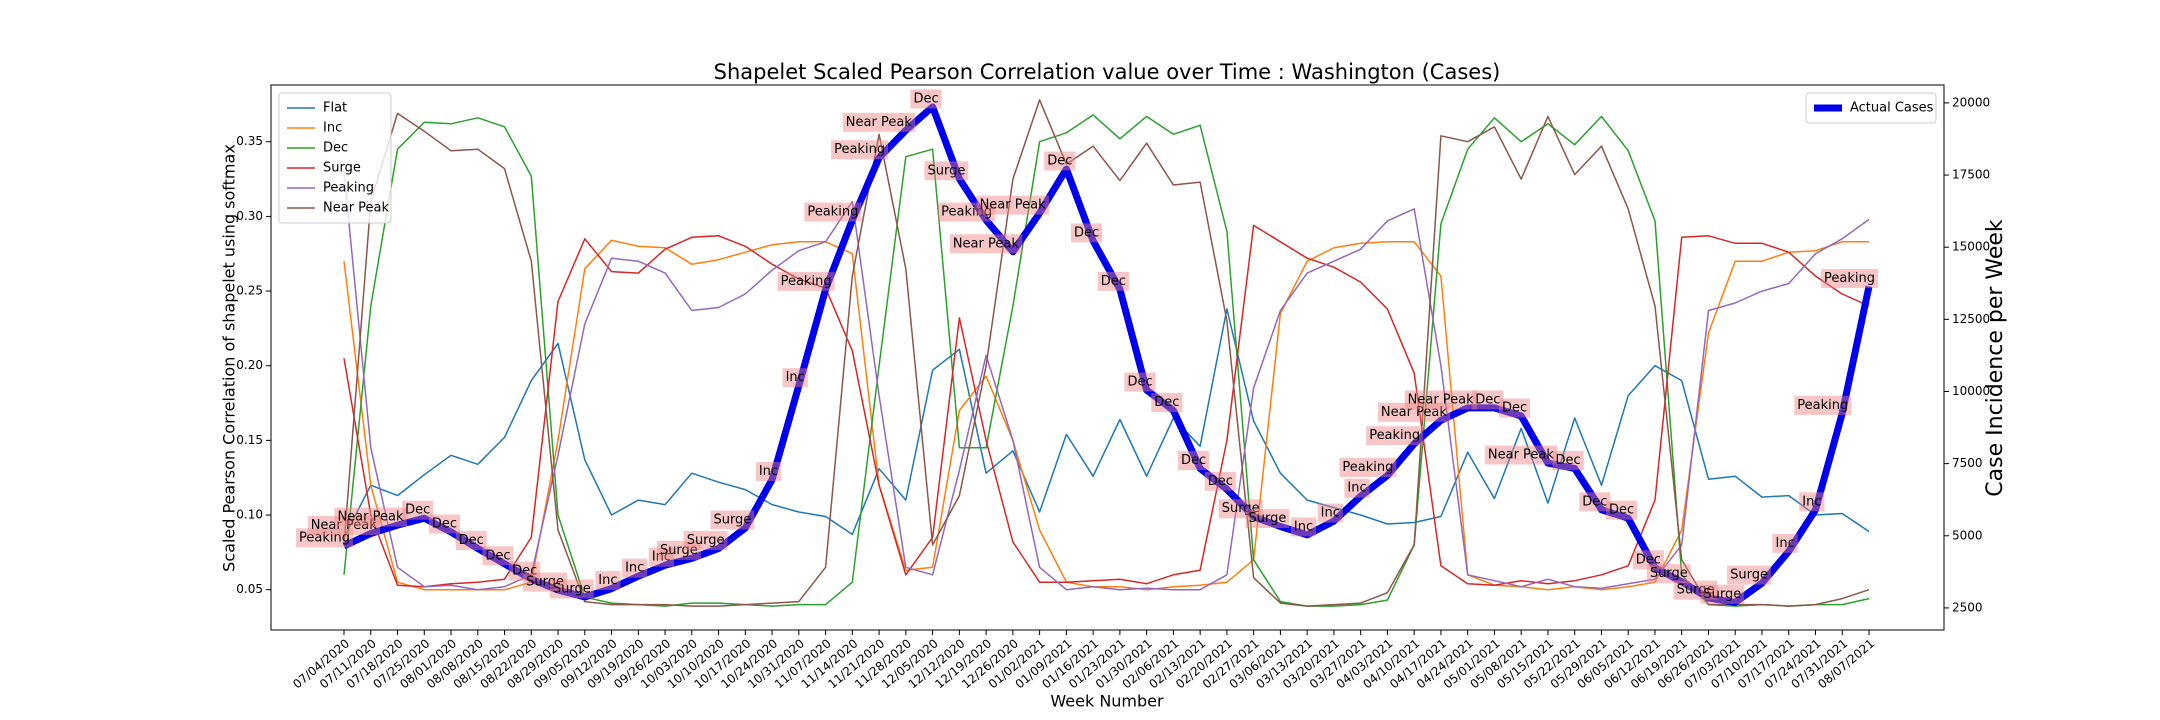  Describe the element at coordinates (1971, 102) in the screenshot. I see `y2-tick-label: 20000` at that location.